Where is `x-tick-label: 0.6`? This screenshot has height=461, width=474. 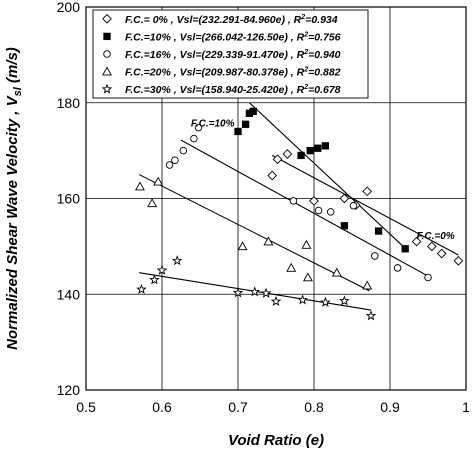 x-tick-label: 0.6 is located at coordinates (162, 407).